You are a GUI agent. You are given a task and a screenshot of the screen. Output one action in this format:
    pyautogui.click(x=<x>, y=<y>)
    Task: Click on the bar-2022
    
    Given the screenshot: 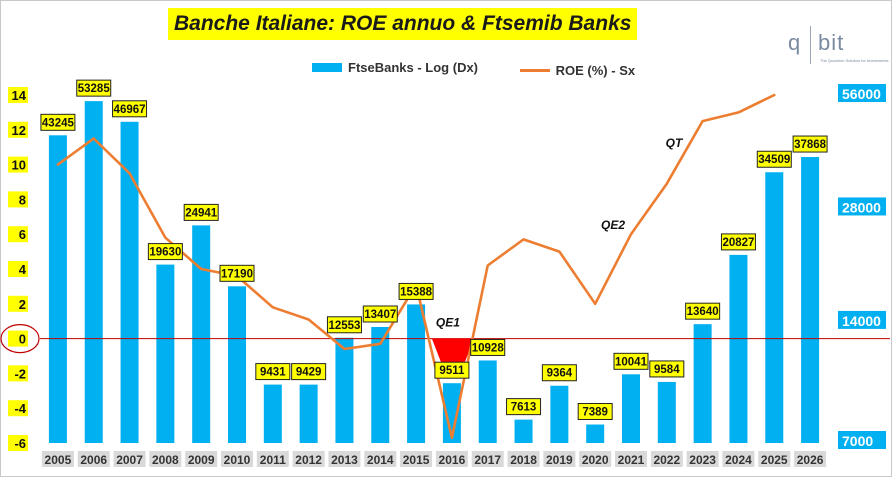 What is the action you would take?
    pyautogui.click(x=666, y=412)
    